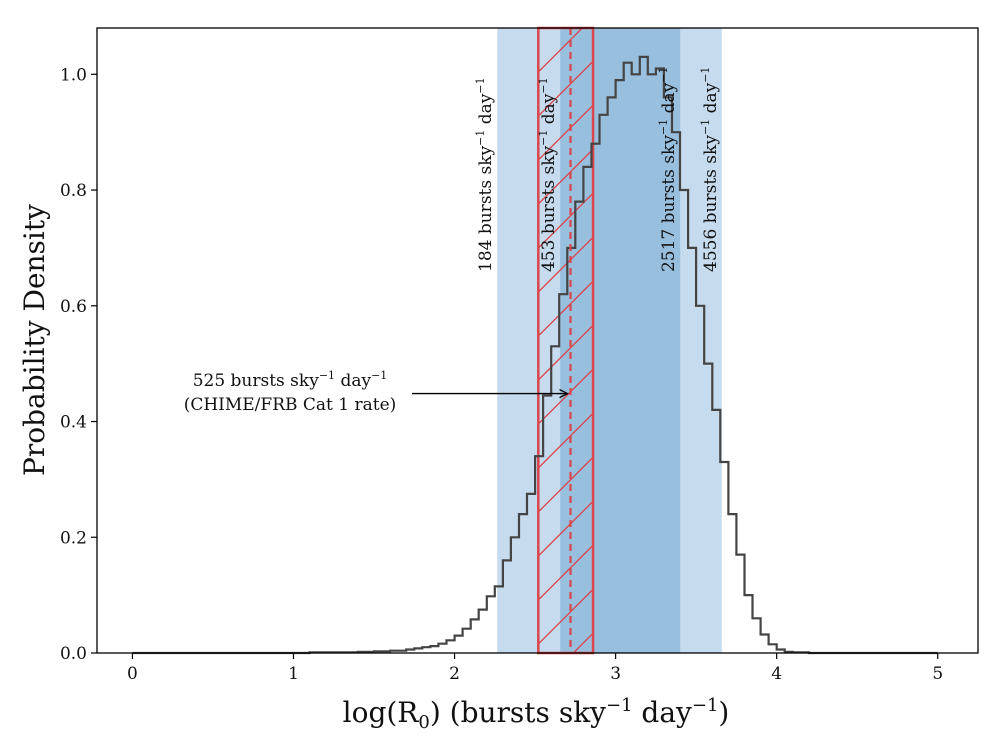 Image resolution: width=996 pixels, height=747 pixels. What do you see at coordinates (535, 668) in the screenshot?
I see `x-axis-ticks: 0 1 2 3 4 5` at bounding box center [535, 668].